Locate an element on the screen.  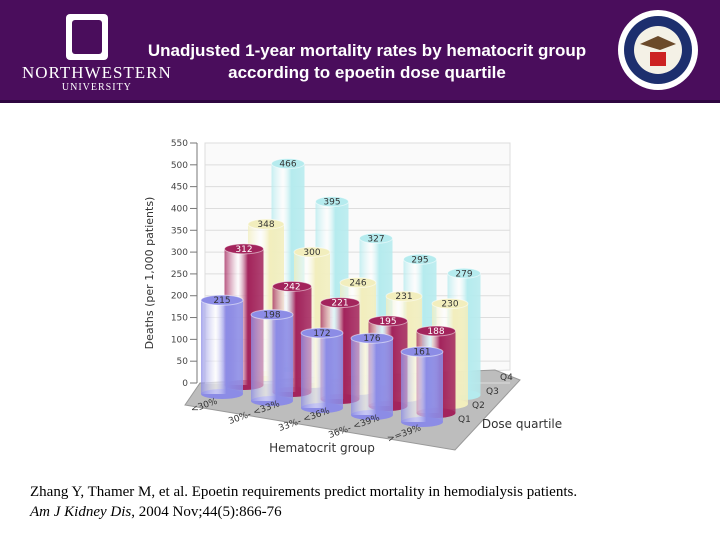
data-label: 231 is located at coordinates (403, 297).